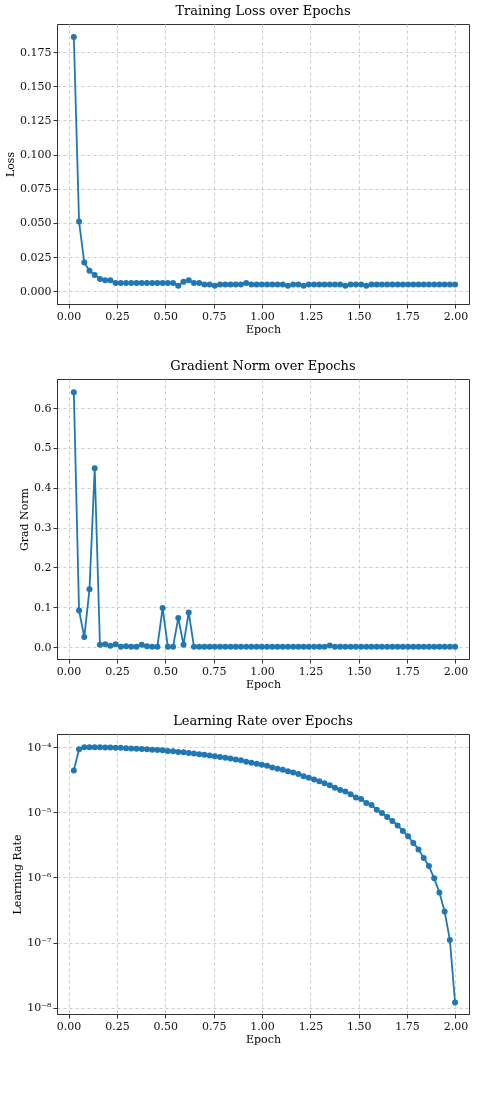 This screenshot has width=486, height=1097. Describe the element at coordinates (39, 812) in the screenshot. I see `y-tick-label: 10⁻⁵` at that location.